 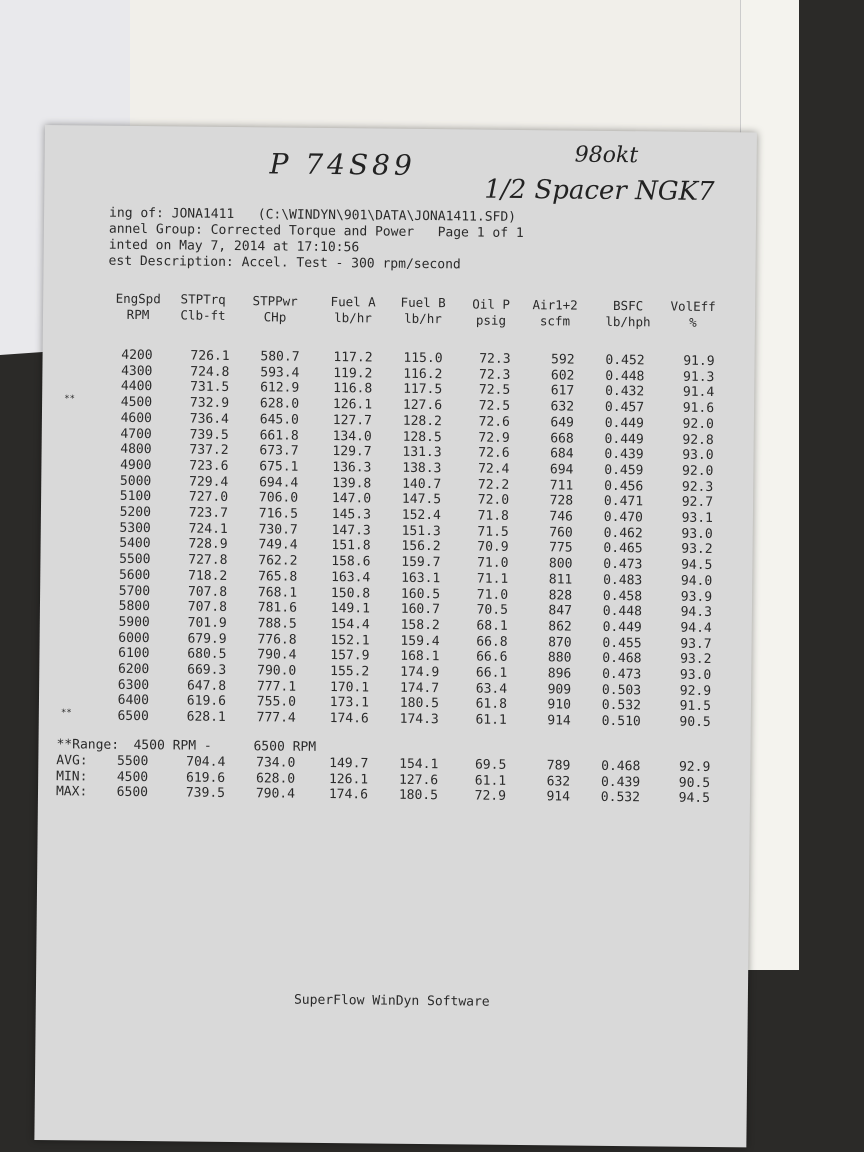 What do you see at coordinates (209, 466) in the screenshot?
I see `table-cell: 723.6` at bounding box center [209, 466].